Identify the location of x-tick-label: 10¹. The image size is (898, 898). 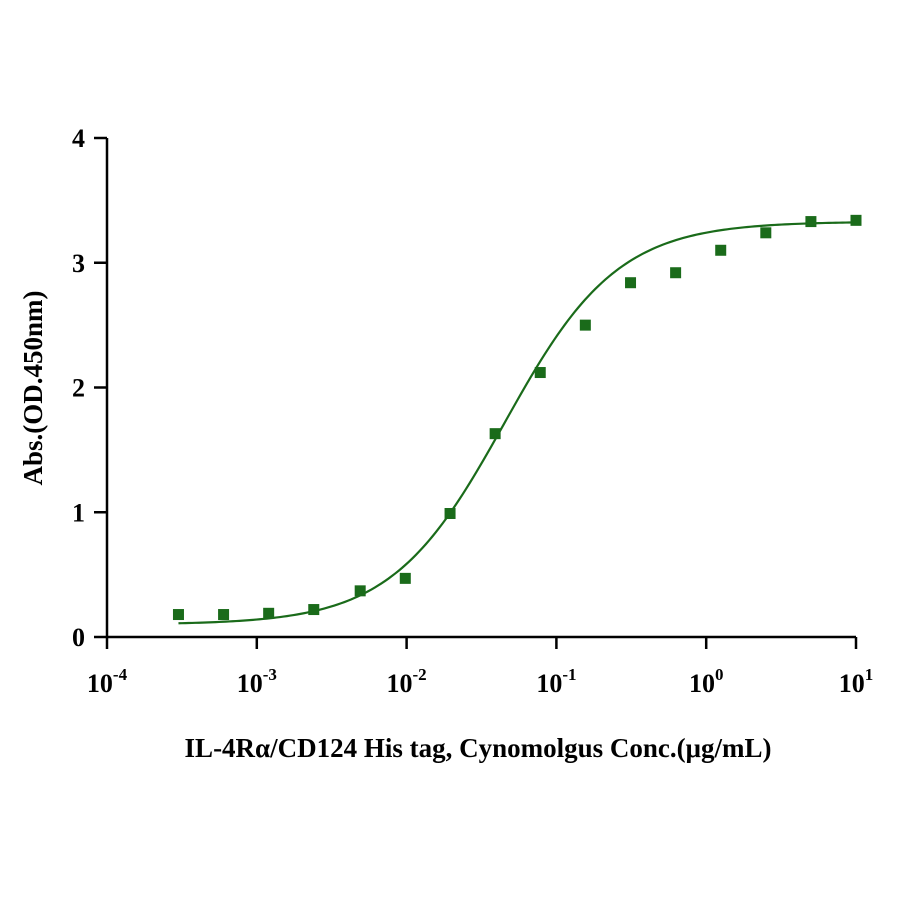
(856, 681).